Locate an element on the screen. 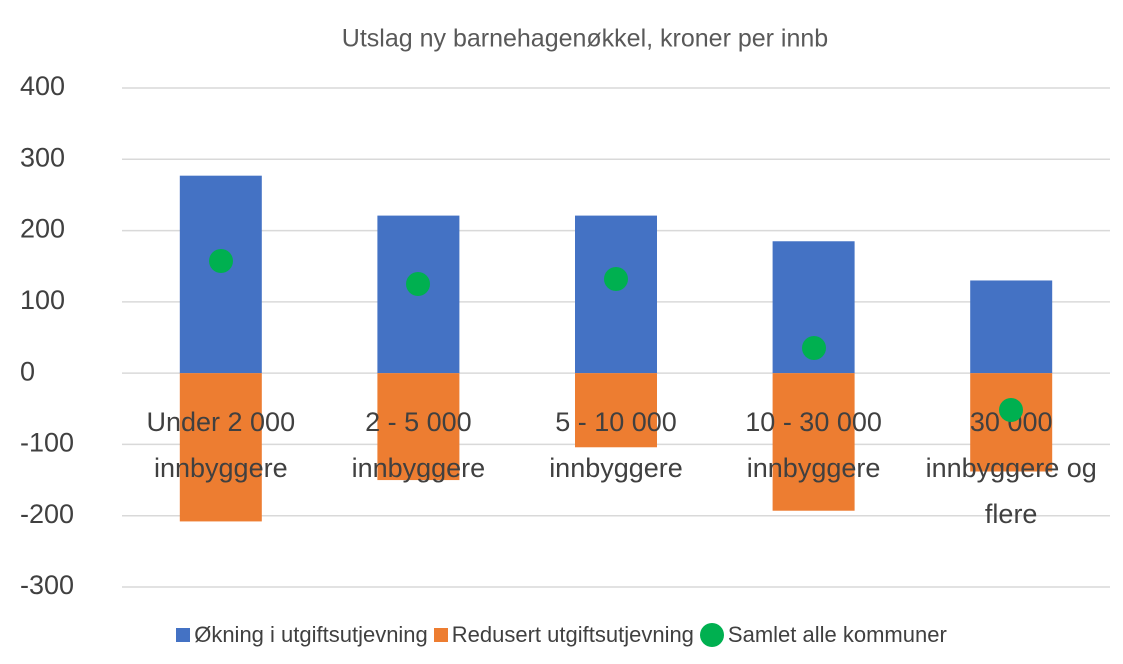  legend-item: Redusert utgiftsutjevning is located at coordinates (563, 635).